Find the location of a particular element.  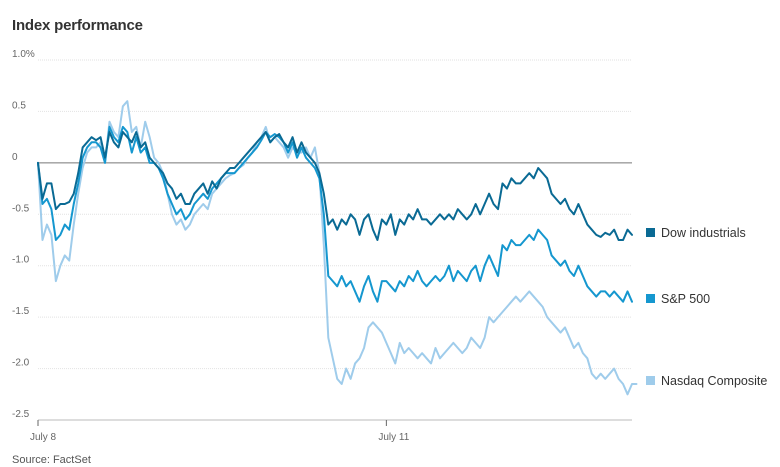

y-tick-label: -1.0 is located at coordinates (21, 260).